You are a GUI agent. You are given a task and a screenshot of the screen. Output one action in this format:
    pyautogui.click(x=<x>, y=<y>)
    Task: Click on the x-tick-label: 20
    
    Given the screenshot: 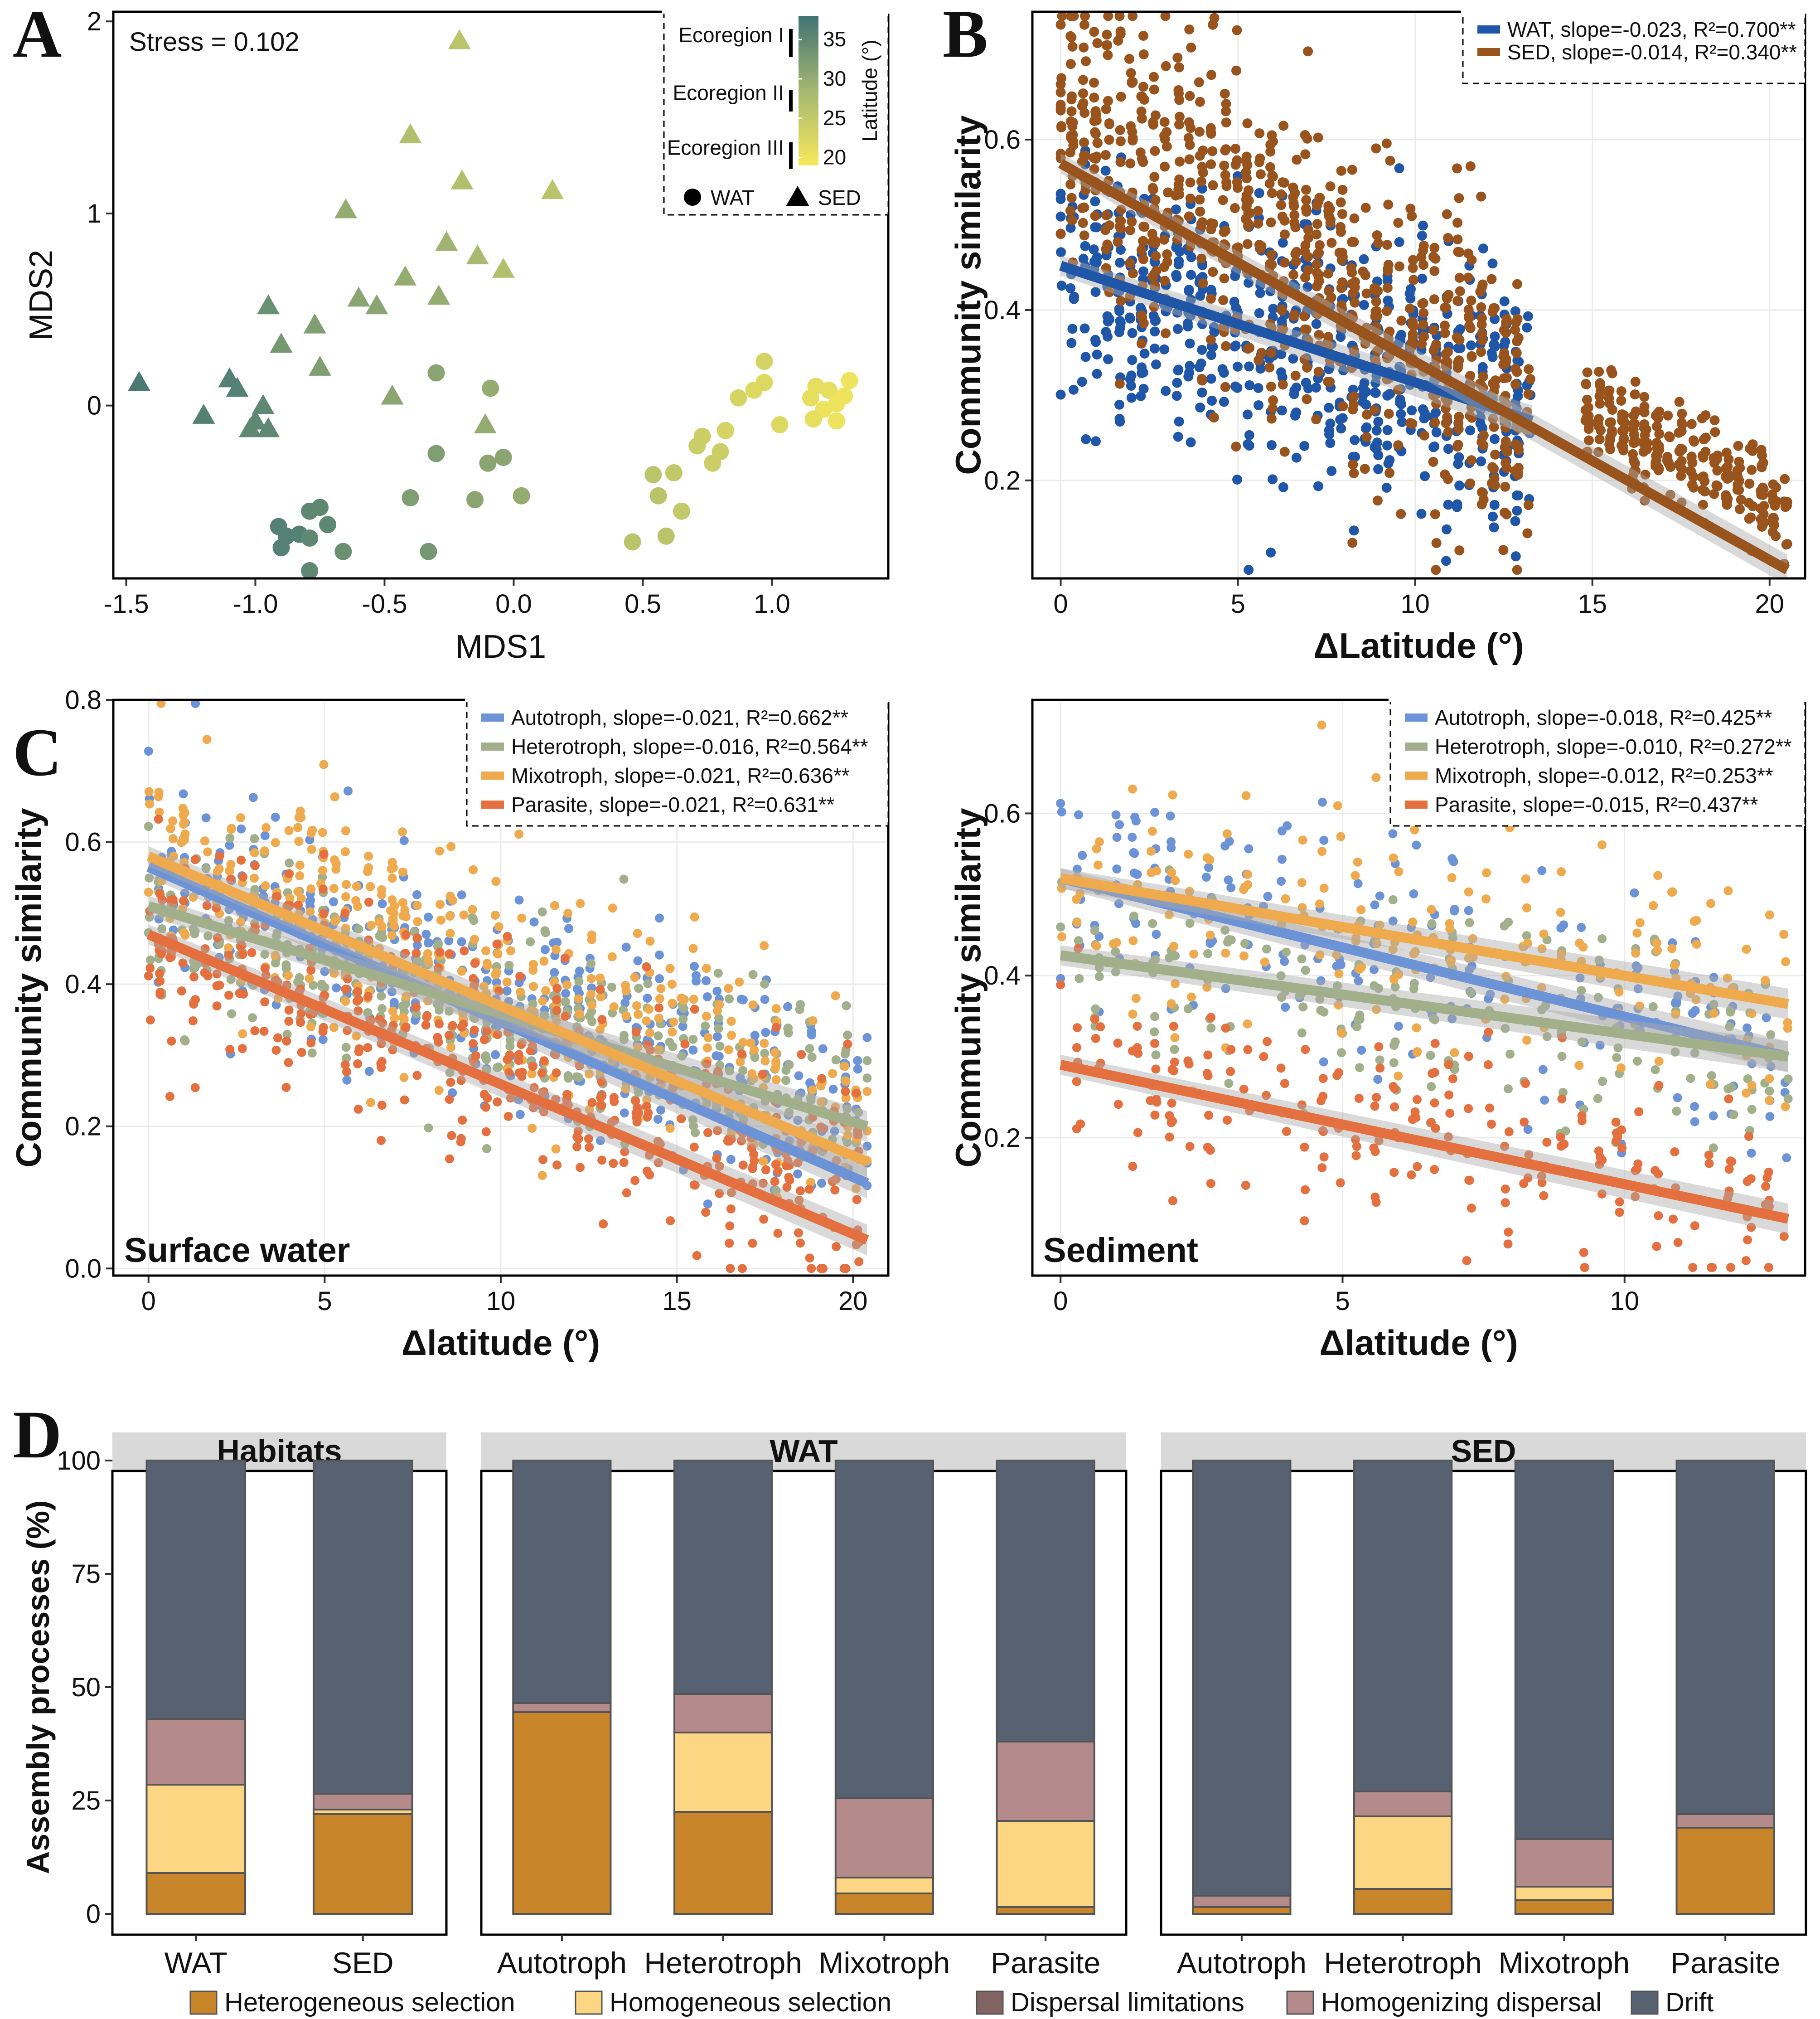 What is the action you would take?
    pyautogui.click(x=853, y=1301)
    